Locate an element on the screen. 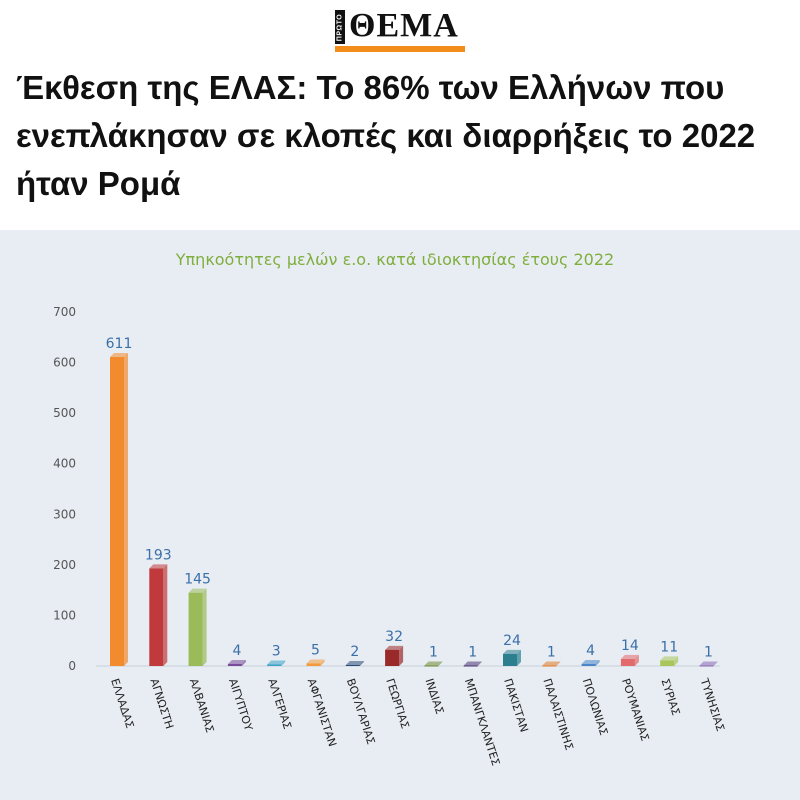 The height and width of the screenshot is (800, 800). y-tick-label: 100 is located at coordinates (64, 615).